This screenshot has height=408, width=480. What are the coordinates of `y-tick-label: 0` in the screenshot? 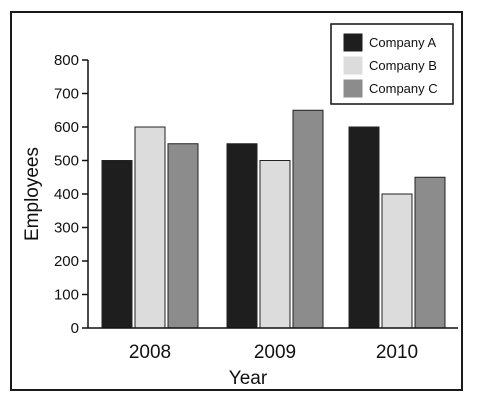 It's located at (75, 328).